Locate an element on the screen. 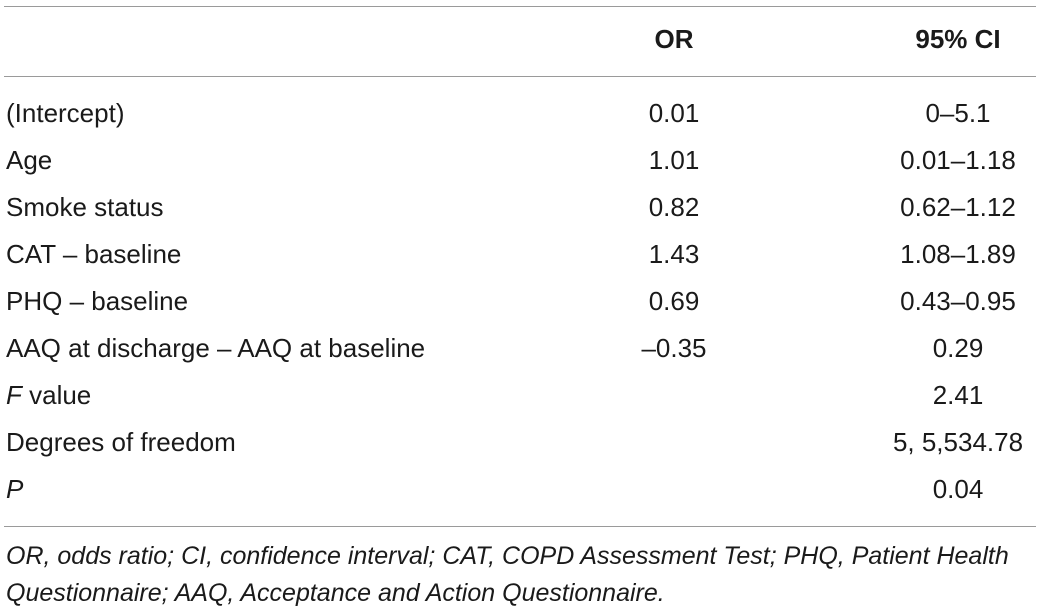 This screenshot has width=1040, height=612. table-row: P 0.04 is located at coordinates (520, 489).